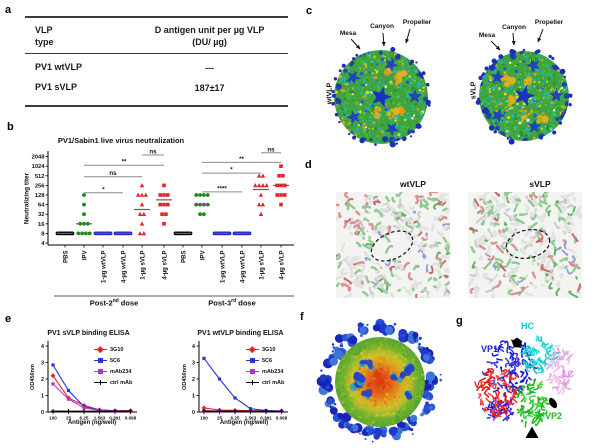  I want to click on x-tick-label: 25, so click(220, 418).